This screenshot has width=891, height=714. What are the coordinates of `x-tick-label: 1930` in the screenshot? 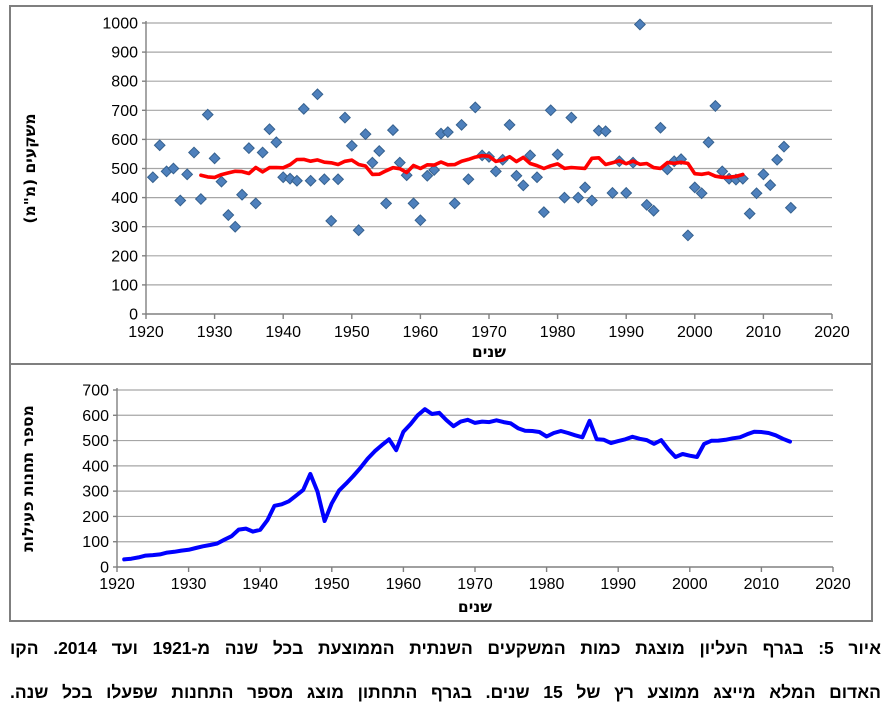 It's located at (215, 332).